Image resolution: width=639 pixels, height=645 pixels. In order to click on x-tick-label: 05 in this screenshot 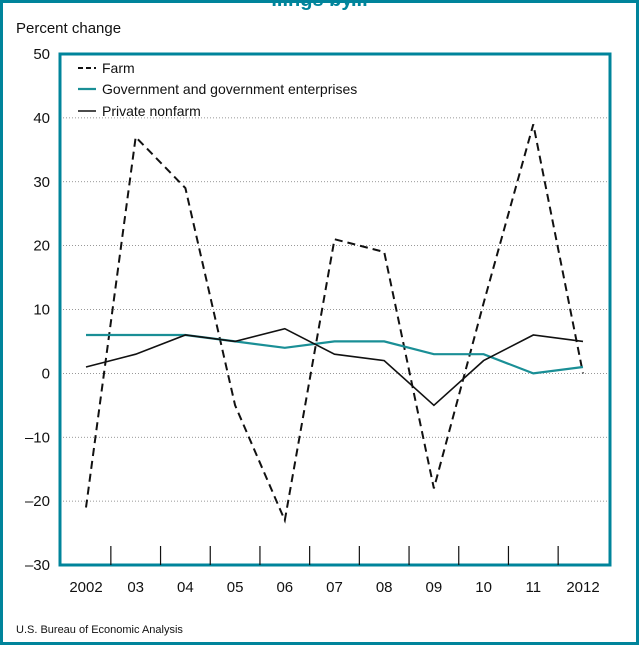, I will do `click(235, 587)`.